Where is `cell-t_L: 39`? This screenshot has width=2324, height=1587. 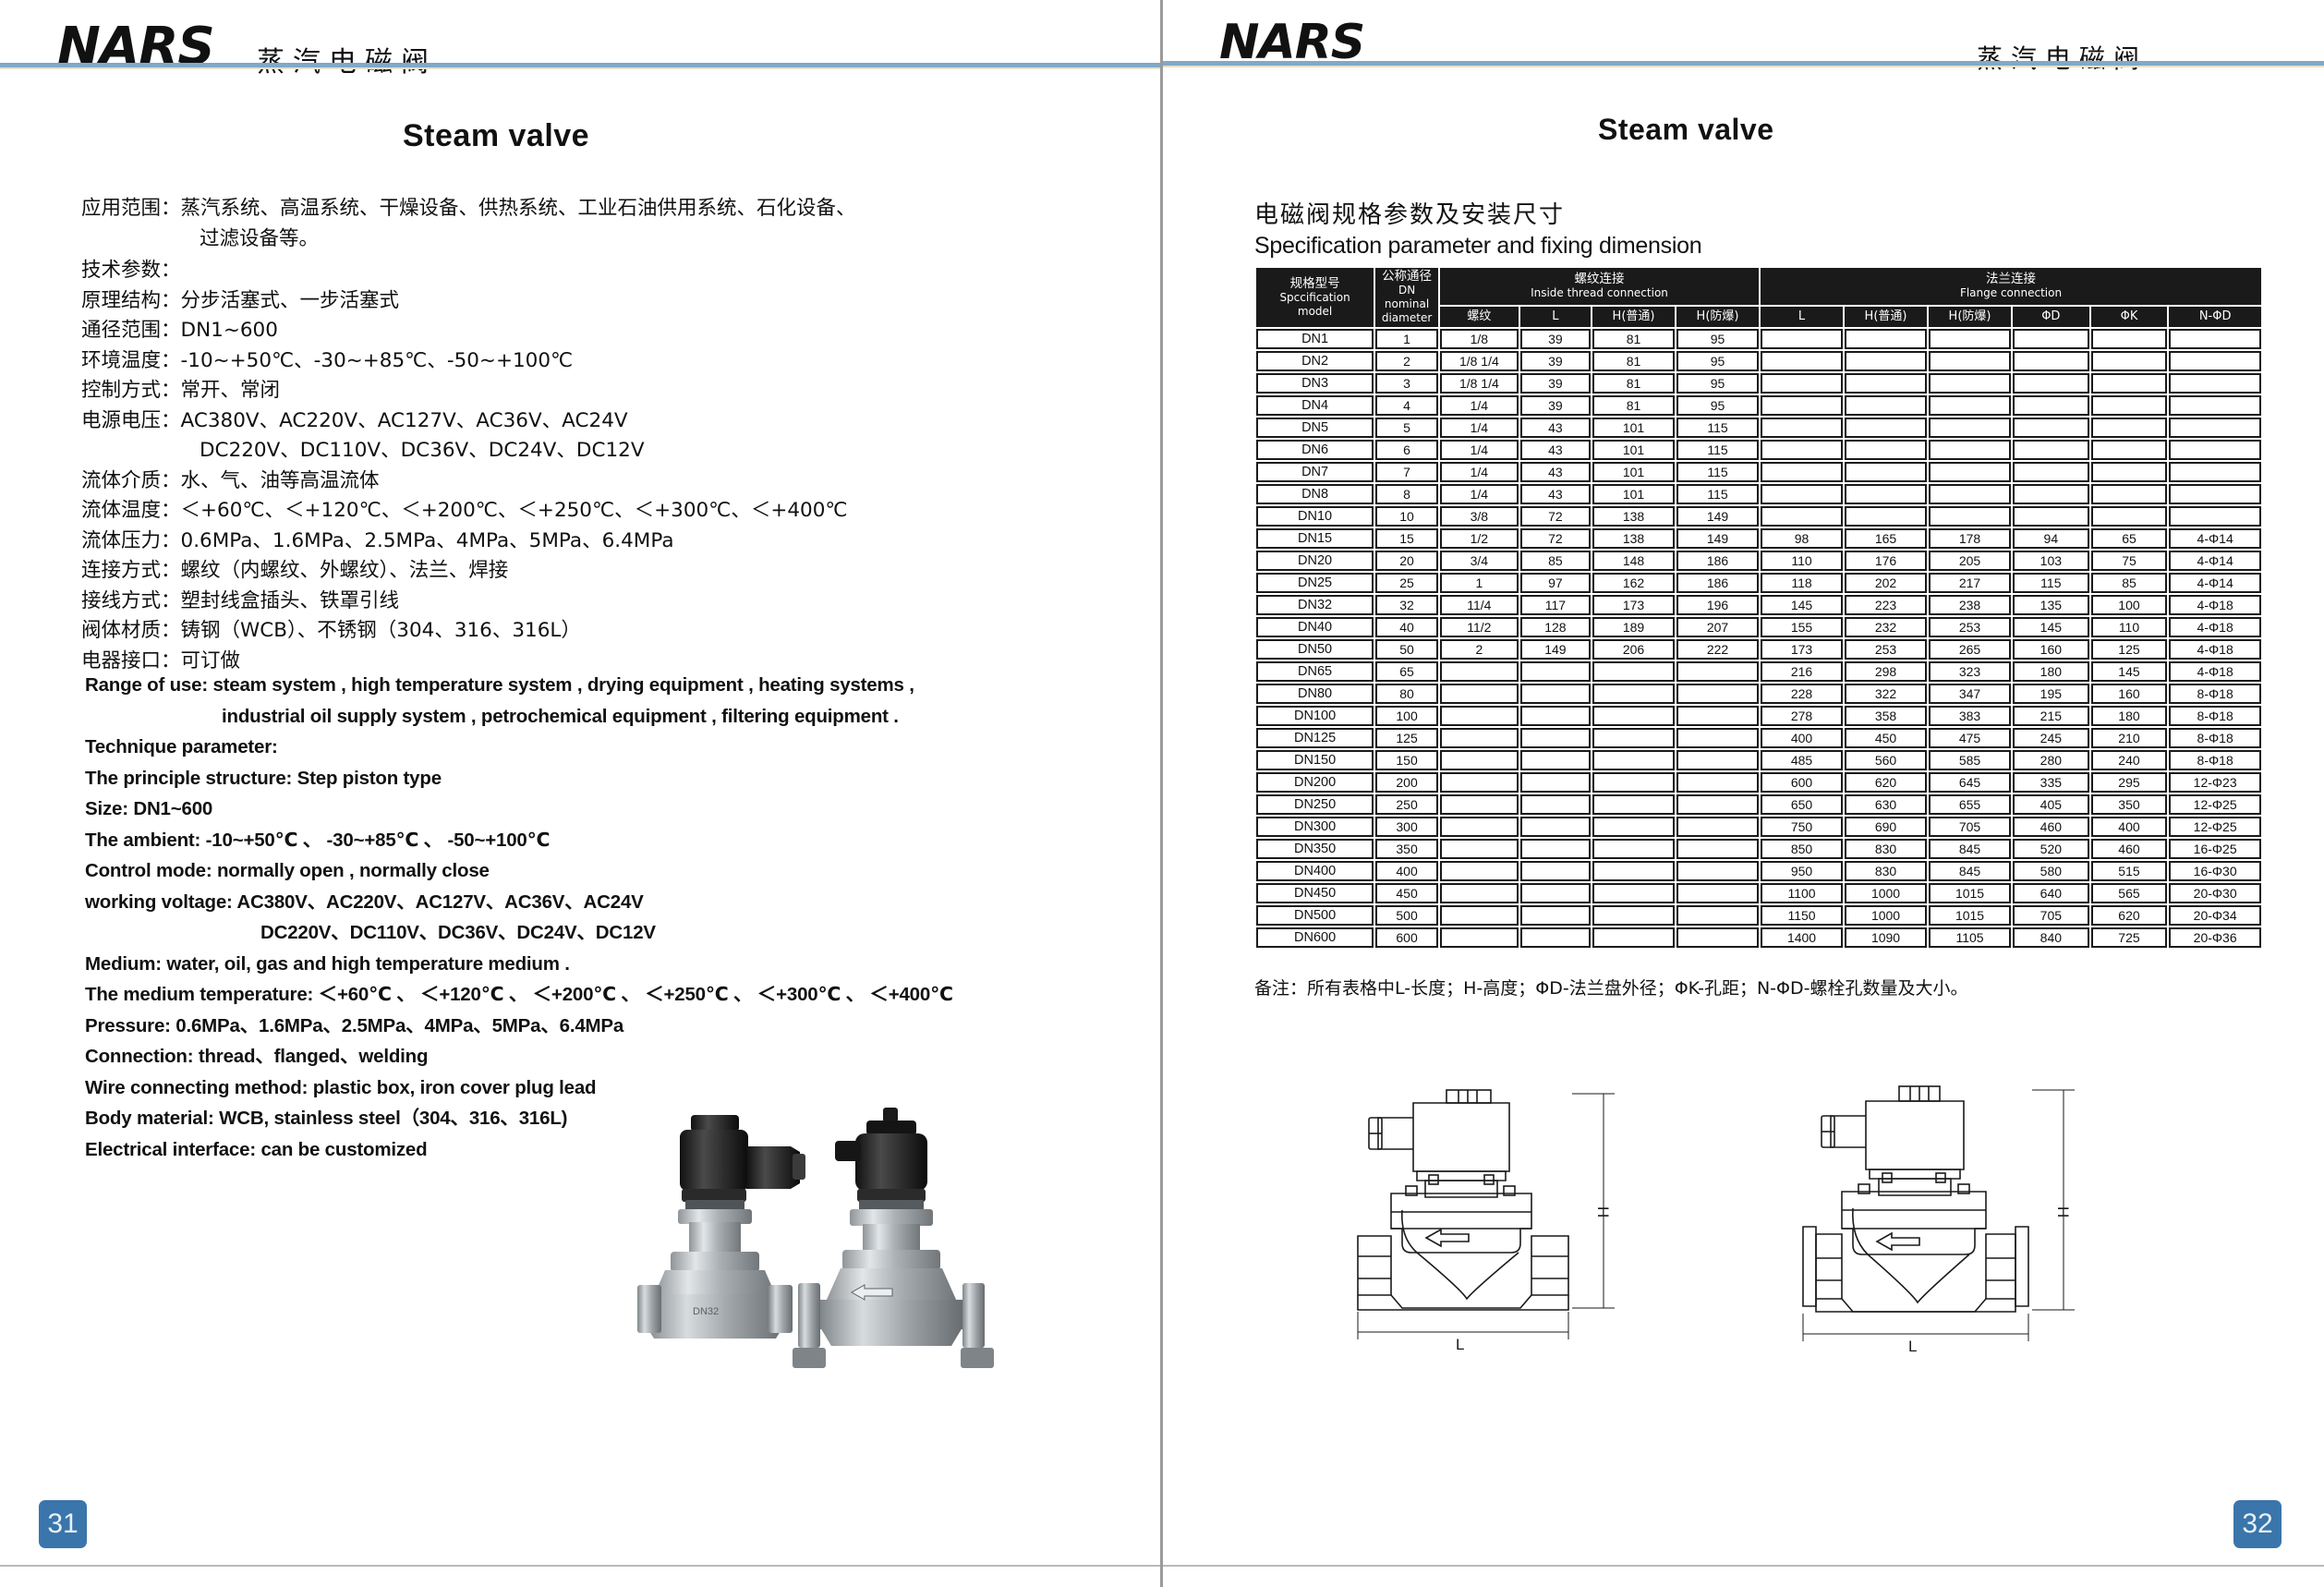
cell-t_L: 39 is located at coordinates (1555, 339).